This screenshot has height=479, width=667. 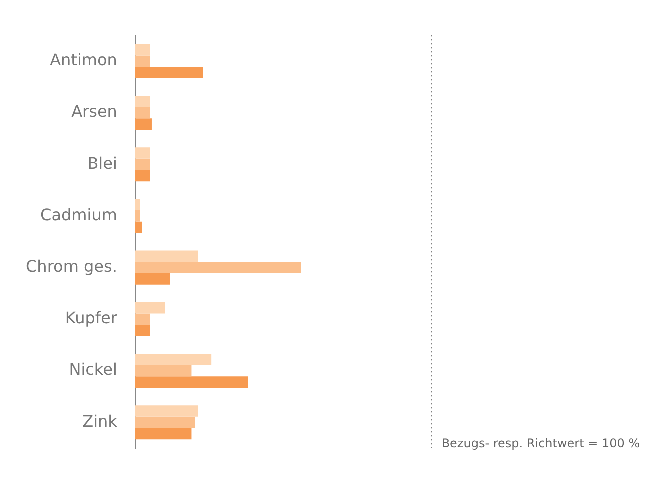 I want to click on y-tick-label: Antimon, so click(x=84, y=60).